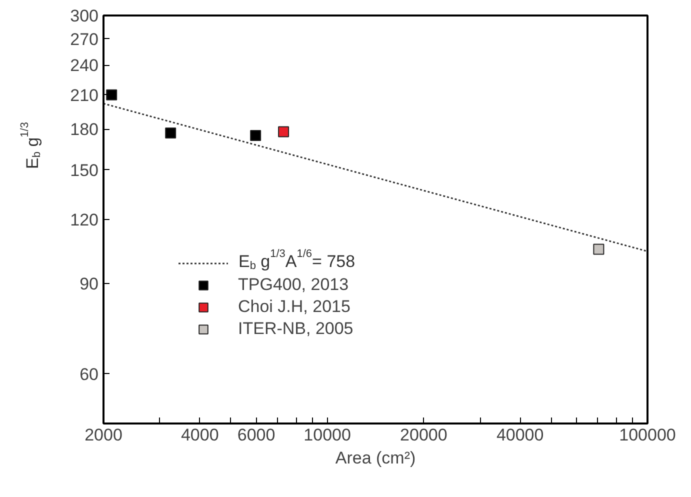 Image resolution: width=691 pixels, height=497 pixels. What do you see at coordinates (647, 435) in the screenshot?
I see `x-tick-label: 100000` at bounding box center [647, 435].